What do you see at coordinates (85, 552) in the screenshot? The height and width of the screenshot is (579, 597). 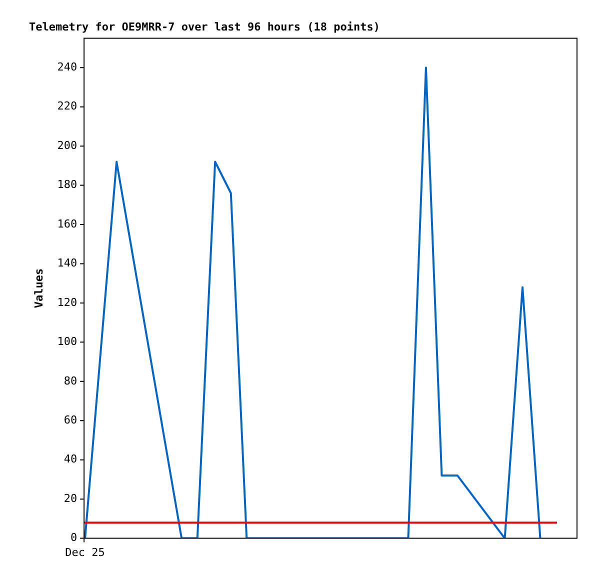 I see `x-tick-label: Dec 25` at bounding box center [85, 552].